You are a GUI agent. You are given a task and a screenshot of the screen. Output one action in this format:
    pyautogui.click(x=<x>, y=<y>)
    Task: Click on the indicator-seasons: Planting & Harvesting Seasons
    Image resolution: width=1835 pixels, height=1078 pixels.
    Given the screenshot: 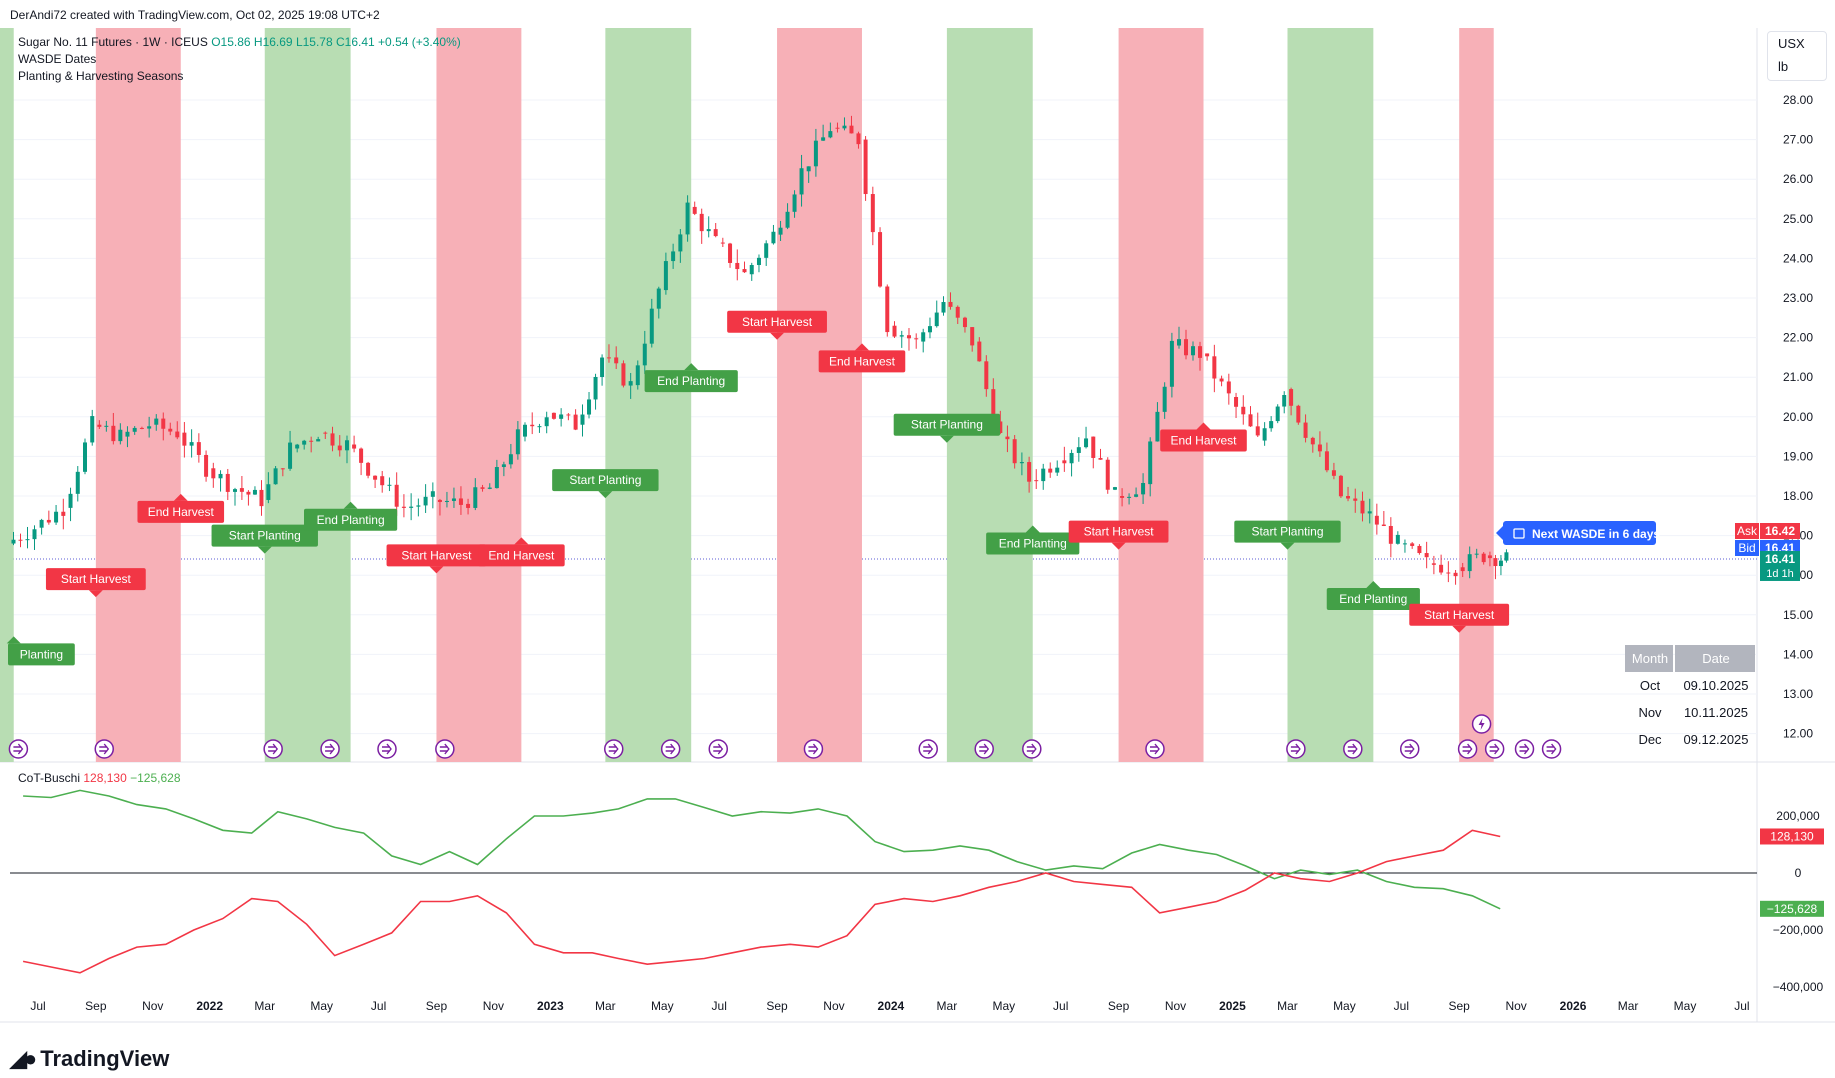 What is the action you would take?
    pyautogui.click(x=101, y=76)
    